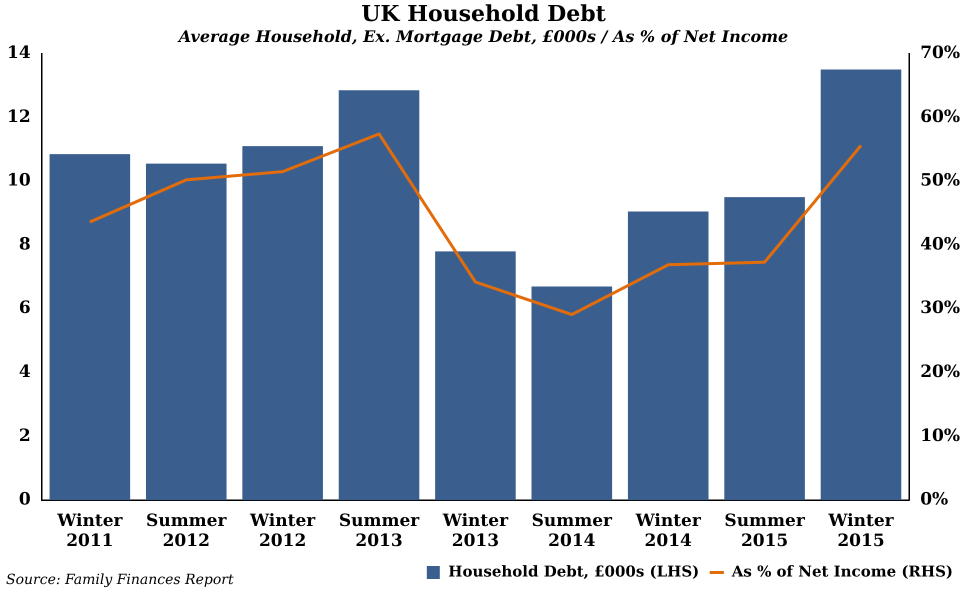 This screenshot has height=590, width=967. Describe the element at coordinates (187, 531) in the screenshot. I see `x-tick-label: Summer 2012` at that location.